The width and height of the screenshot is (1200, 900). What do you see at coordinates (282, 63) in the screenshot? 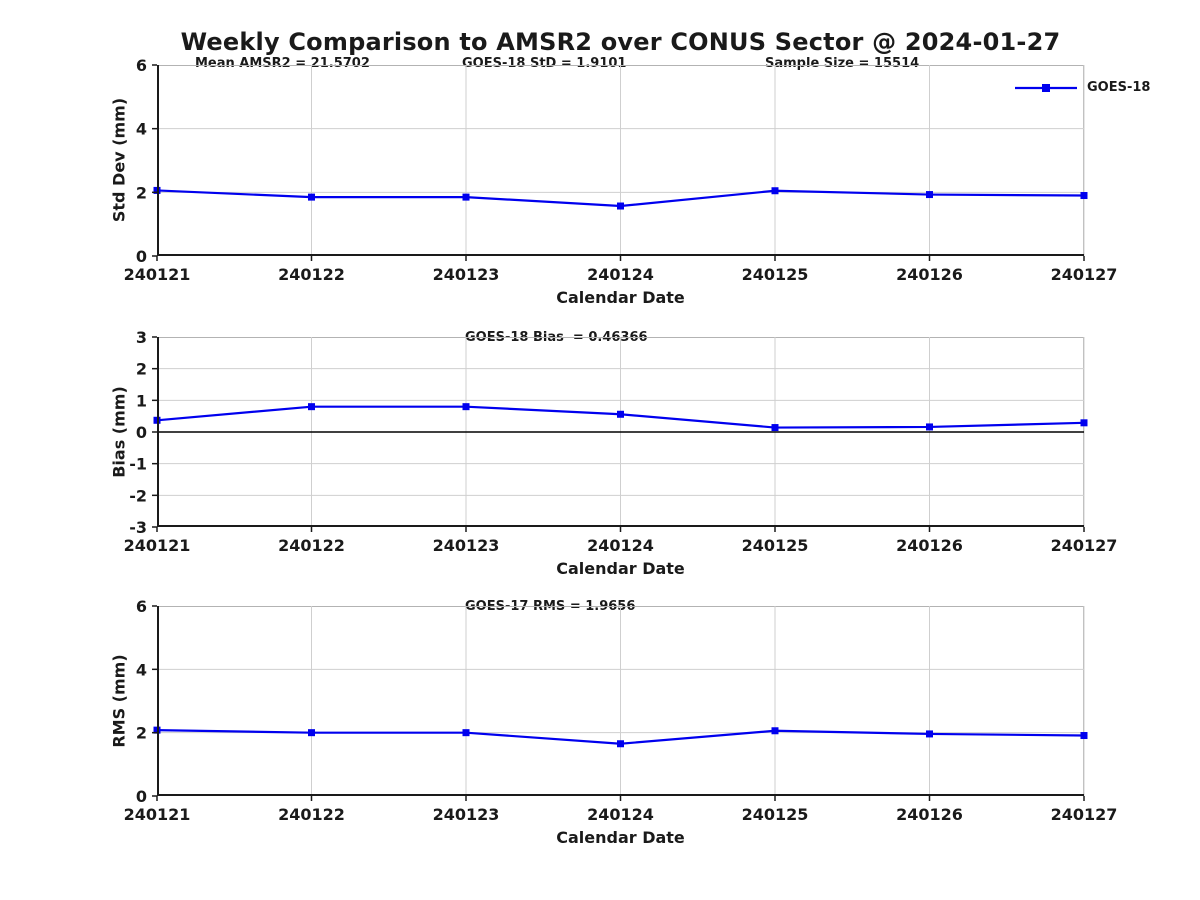
I see `mean-amsr2-annotation: Mean AMSR2 = 21.5702` at bounding box center [282, 63].